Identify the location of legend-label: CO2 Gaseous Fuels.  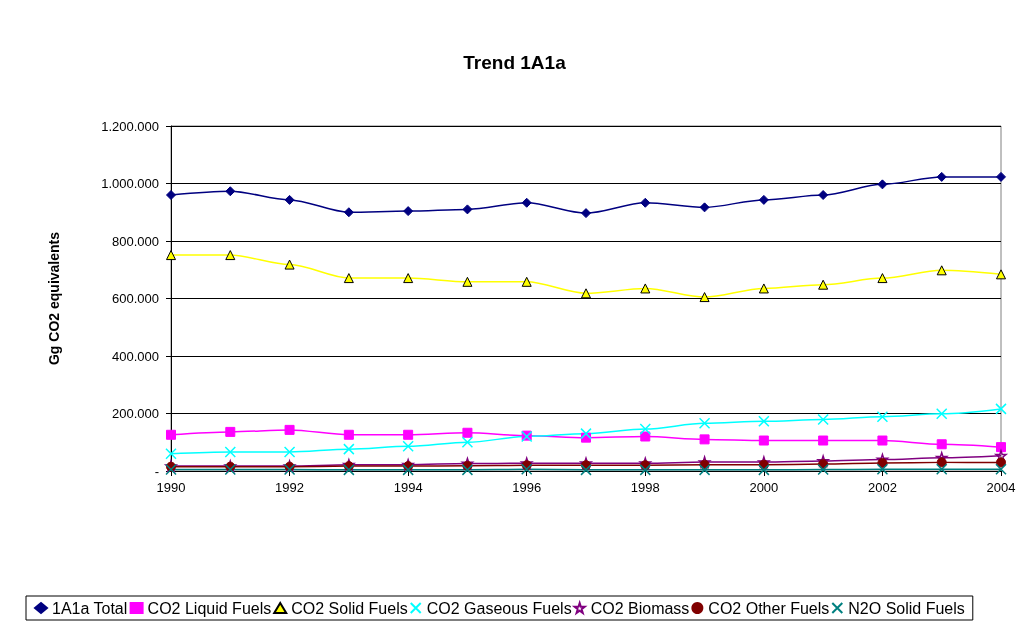
(499, 608).